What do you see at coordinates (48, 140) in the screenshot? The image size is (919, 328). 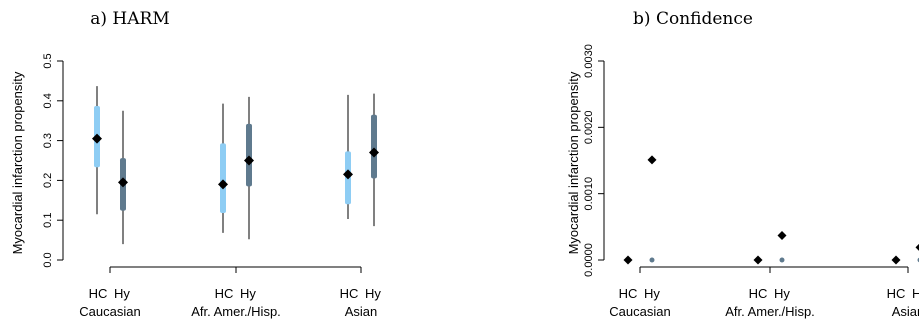 I see `y-tick-label: 0.3` at bounding box center [48, 140].